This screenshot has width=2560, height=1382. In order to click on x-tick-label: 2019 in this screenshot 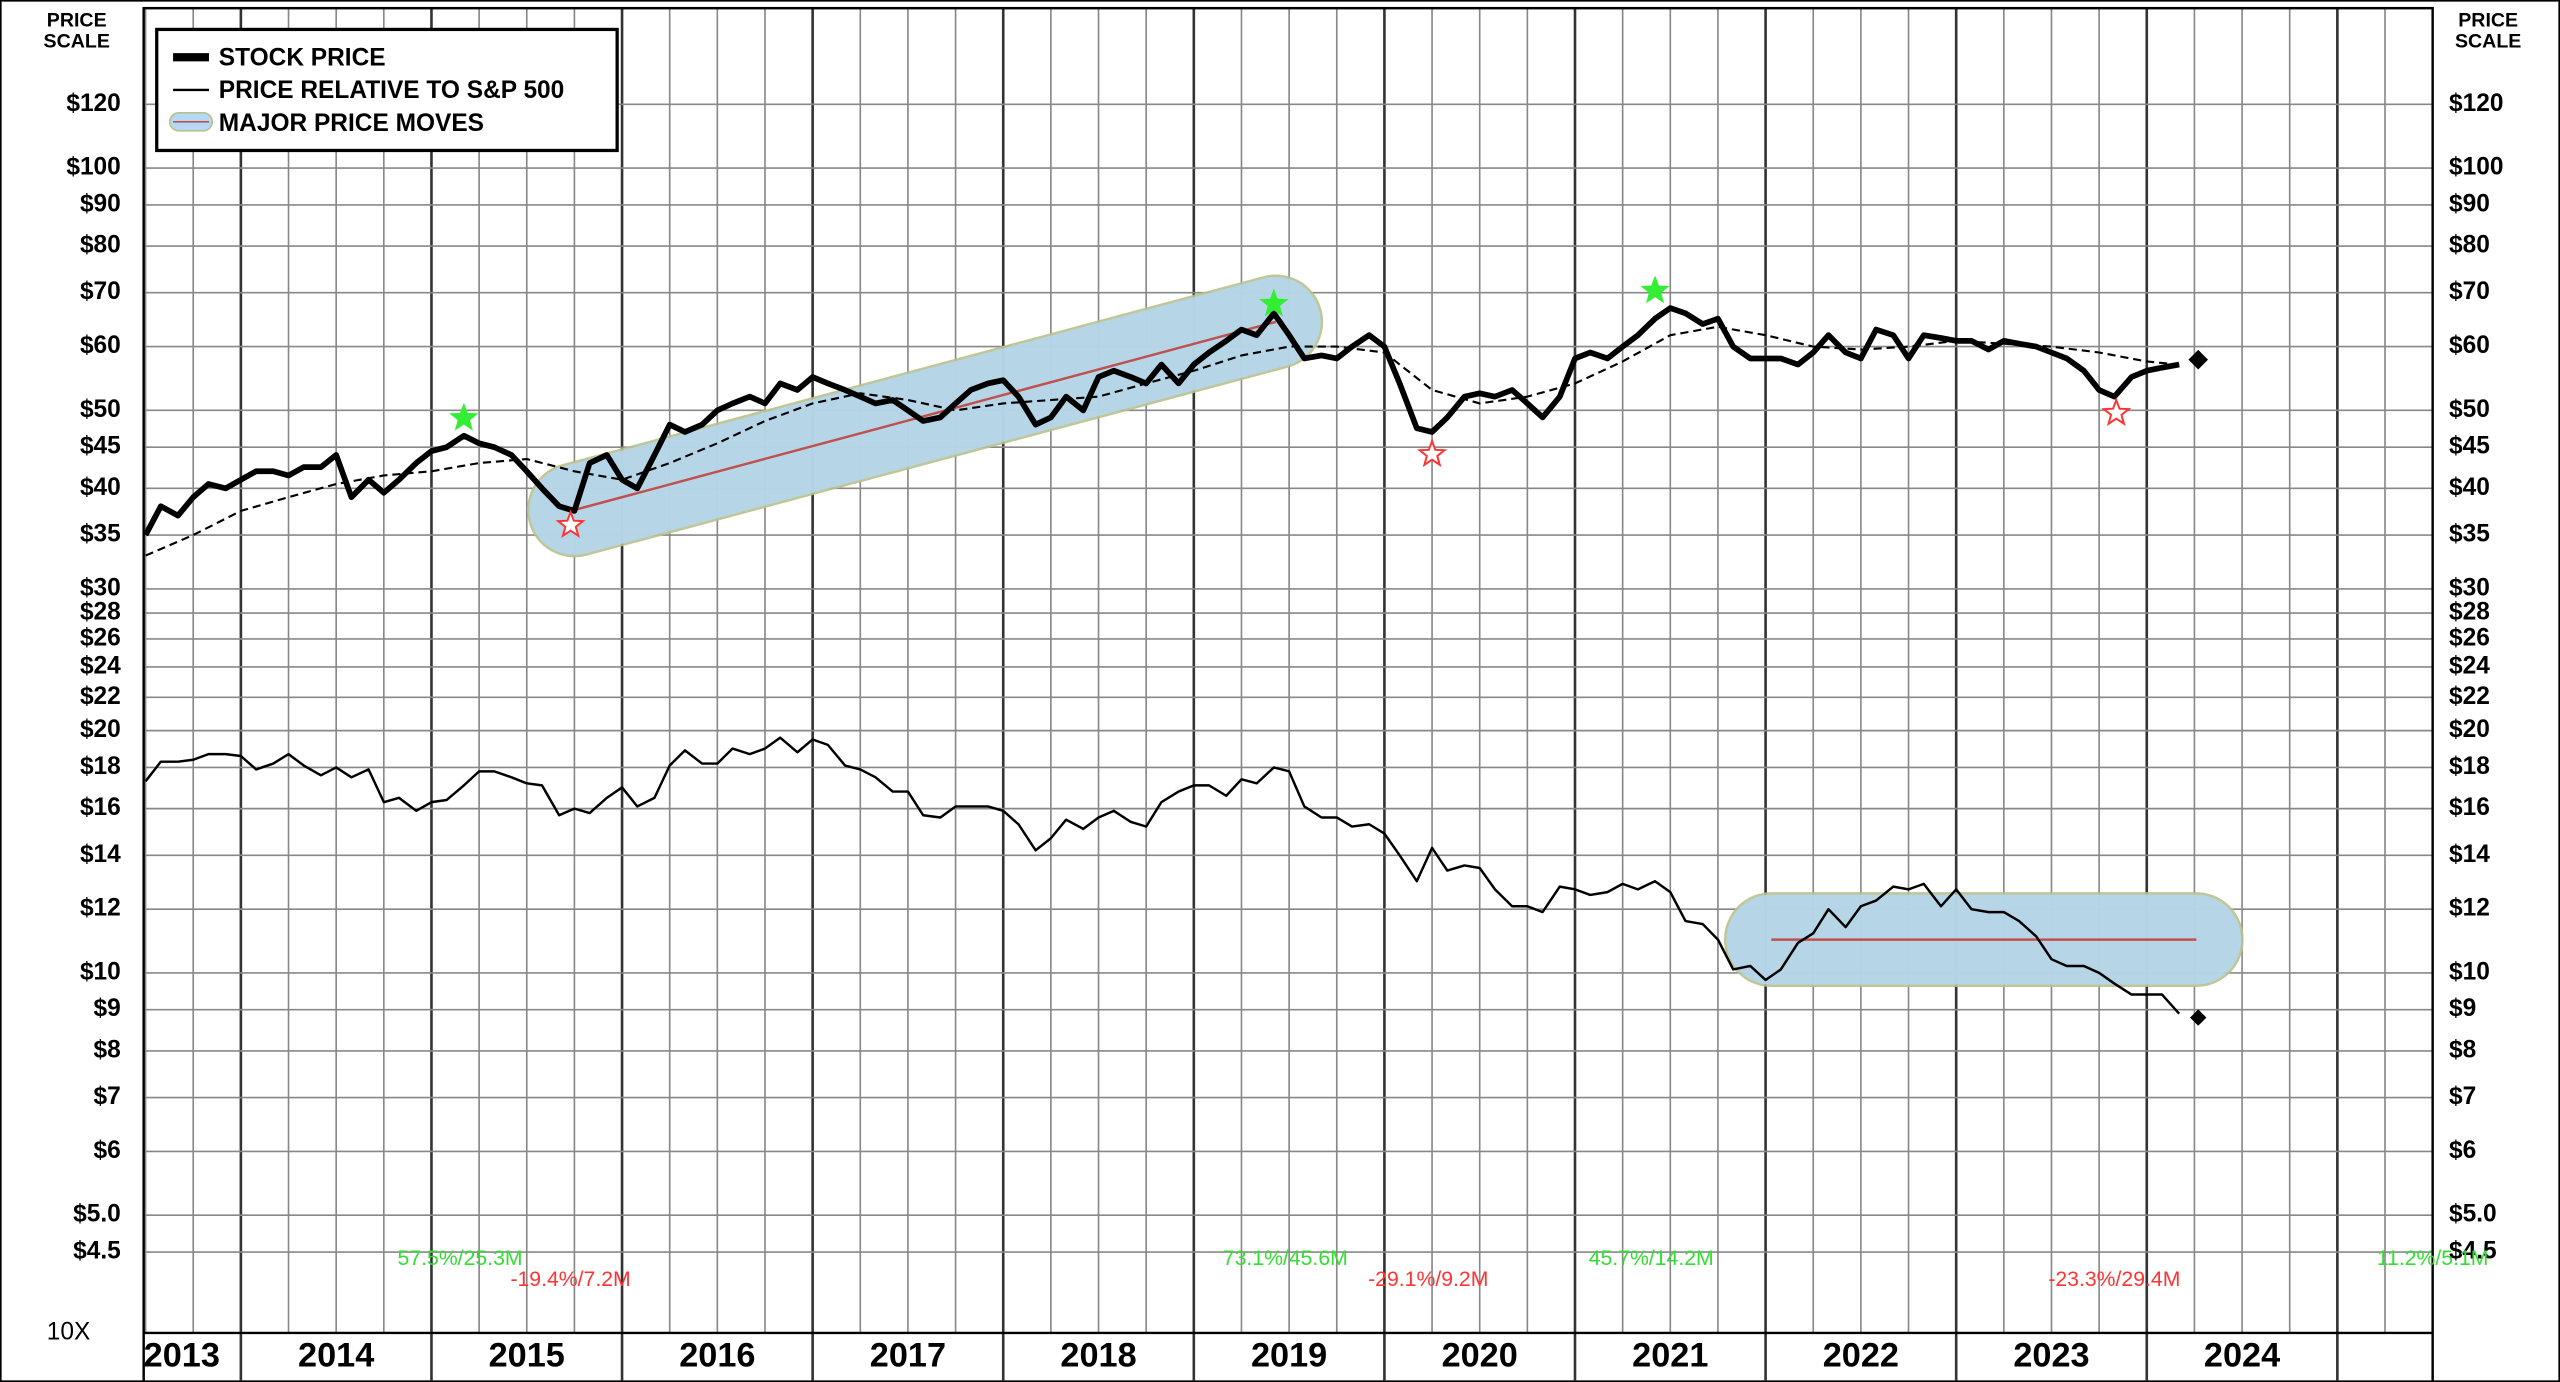, I will do `click(1289, 1356)`.